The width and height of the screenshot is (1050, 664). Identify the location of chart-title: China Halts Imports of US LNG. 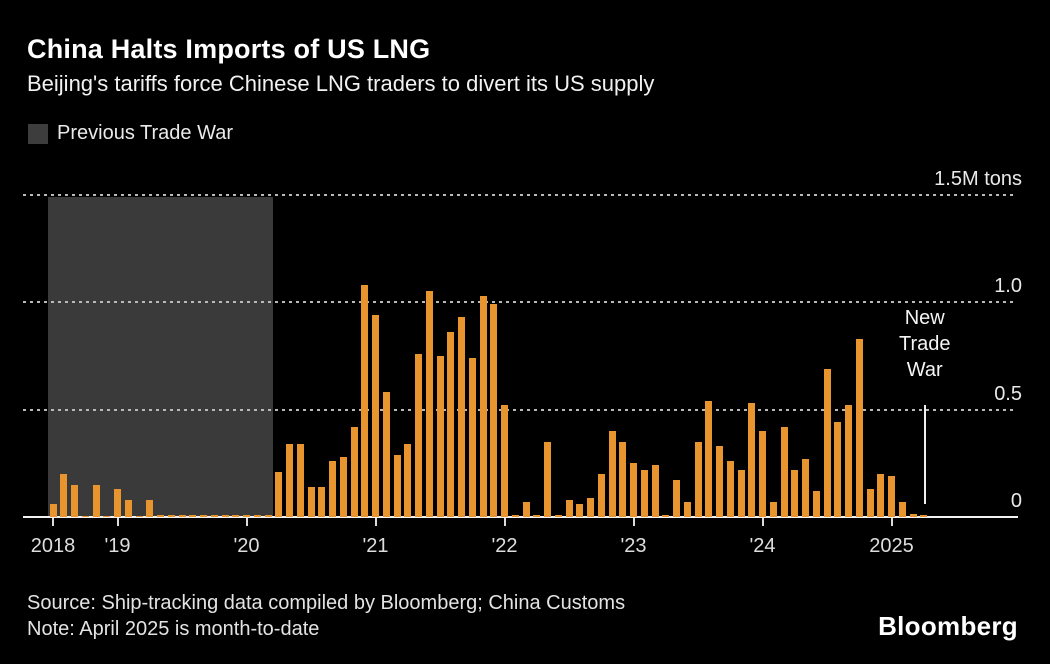
(229, 49).